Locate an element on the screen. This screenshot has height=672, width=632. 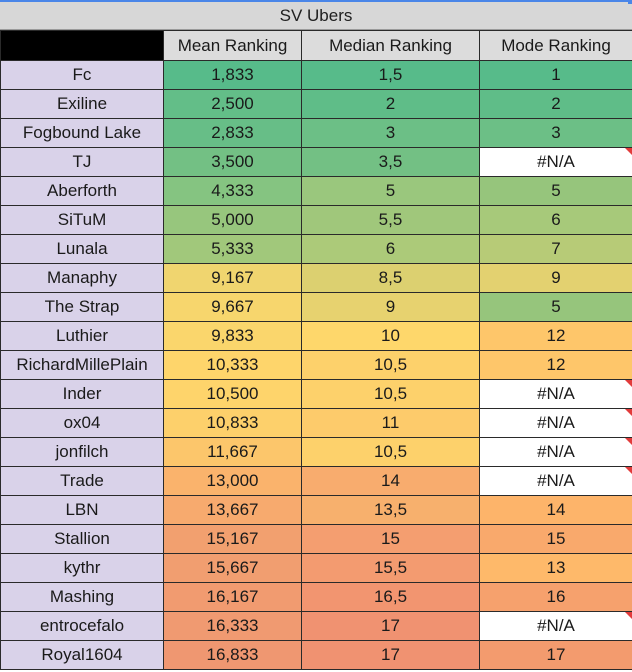
mode-ranking-cell: 13 is located at coordinates (555, 568).